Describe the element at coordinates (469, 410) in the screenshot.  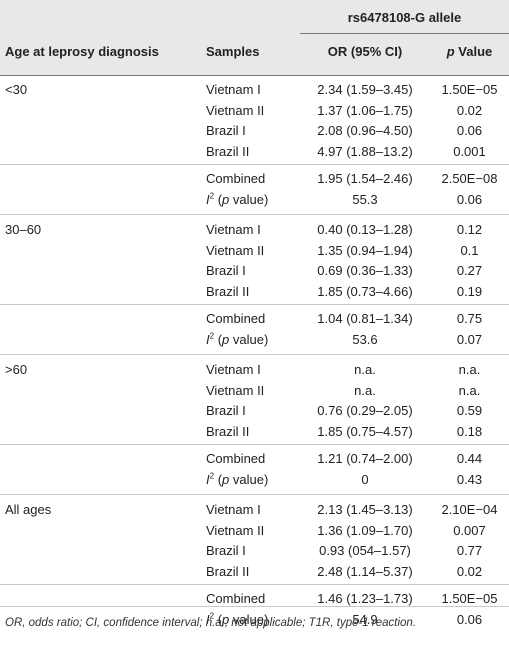
I see `p-value-cell: 0.59` at that location.